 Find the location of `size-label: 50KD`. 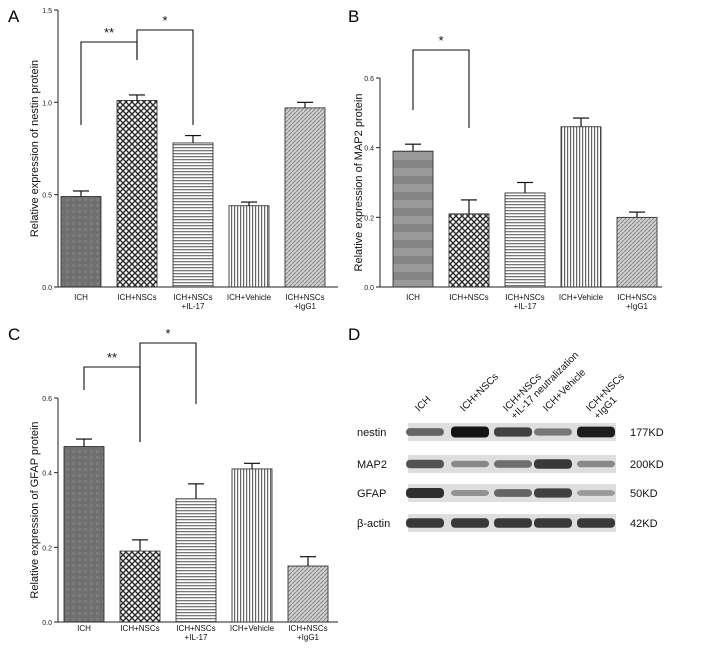

size-label: 50KD is located at coordinates (644, 494).